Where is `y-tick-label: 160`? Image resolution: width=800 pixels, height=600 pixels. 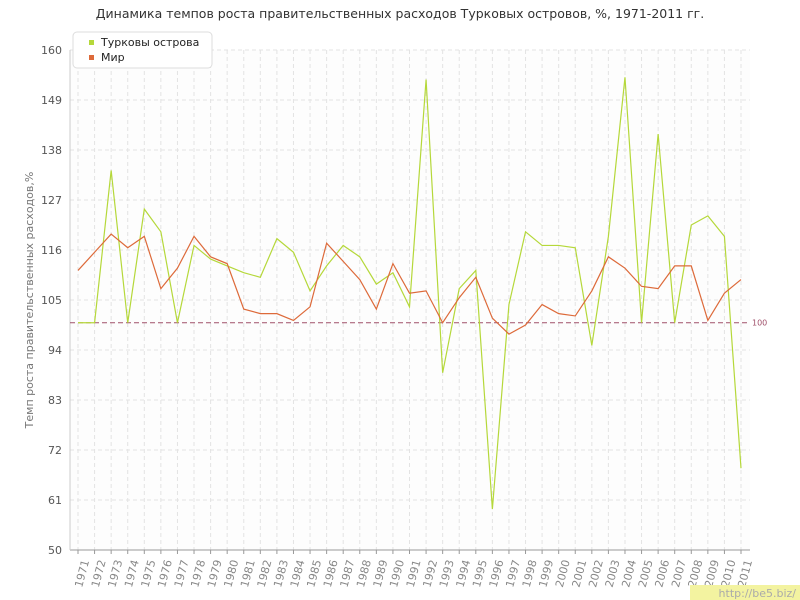 y-tick-label: 160 is located at coordinates (51, 50).